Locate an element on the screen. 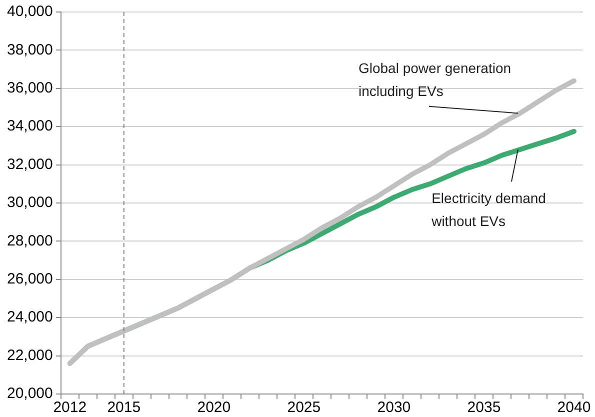 The height and width of the screenshot is (417, 595). y-tick-label: 30,000 is located at coordinates (29, 203).